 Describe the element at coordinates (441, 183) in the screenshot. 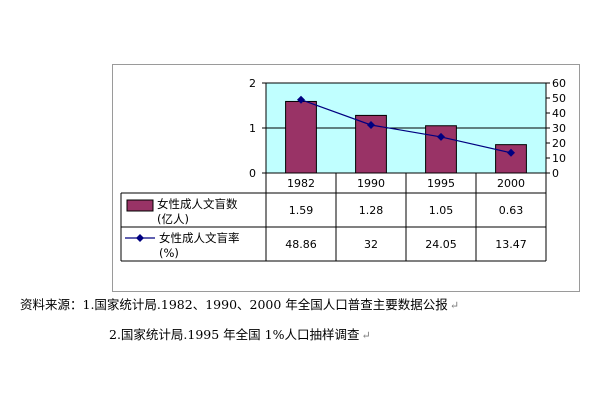

I see `x-tick-label: 1995` at that location.